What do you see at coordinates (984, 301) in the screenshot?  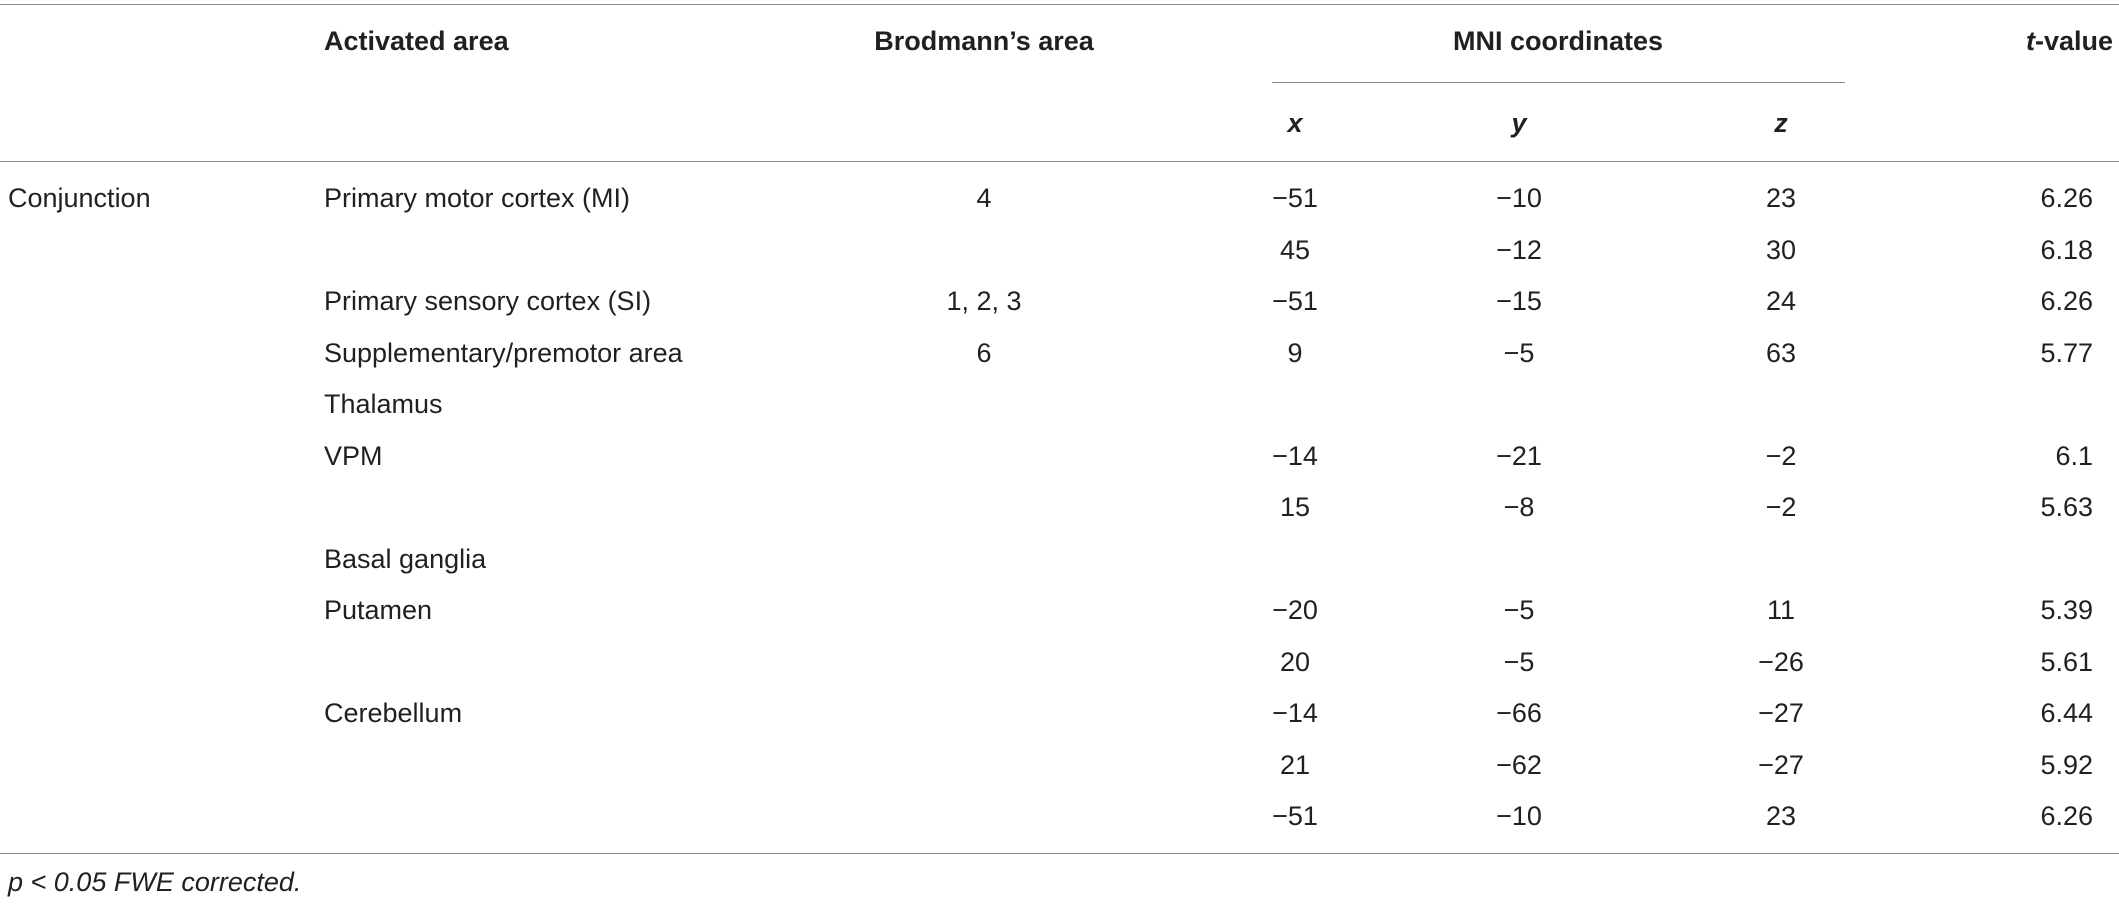 I see `cell-brodmann: 1, 2, 3` at bounding box center [984, 301].